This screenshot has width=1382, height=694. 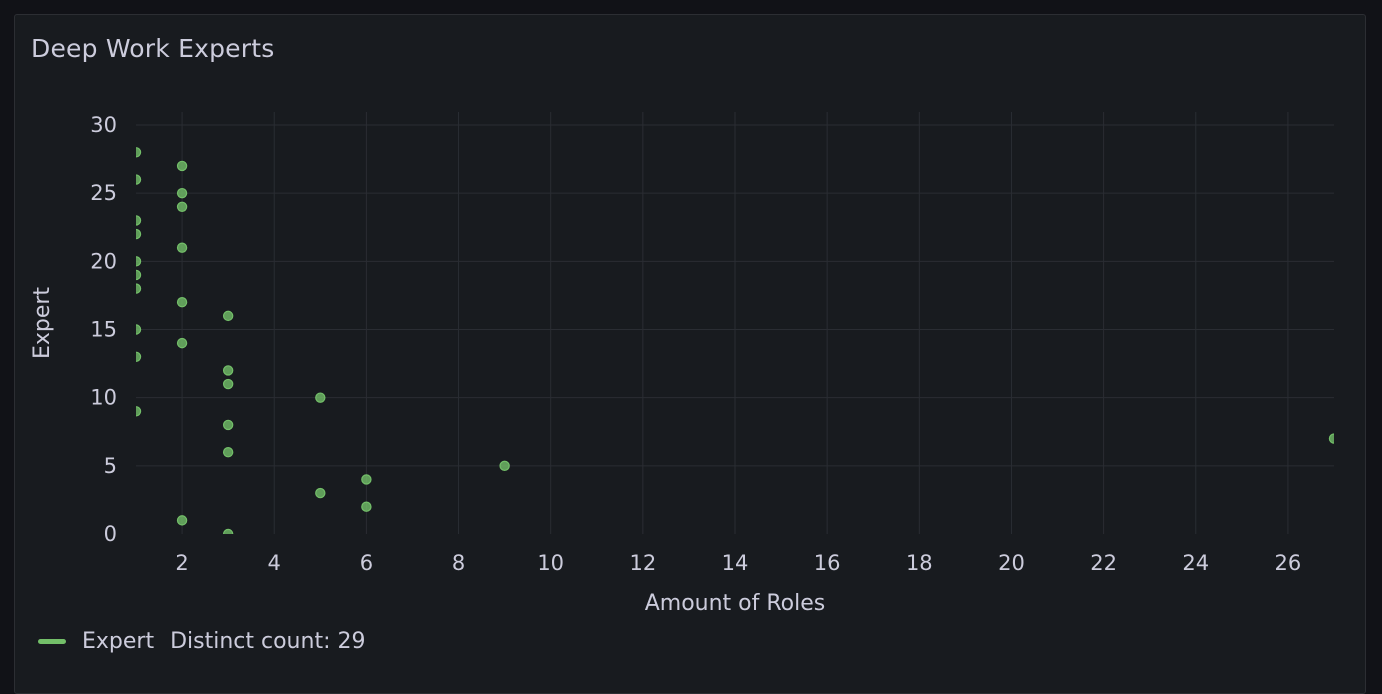 What do you see at coordinates (181, 563) in the screenshot?
I see `x-tick-label: 2` at bounding box center [181, 563].